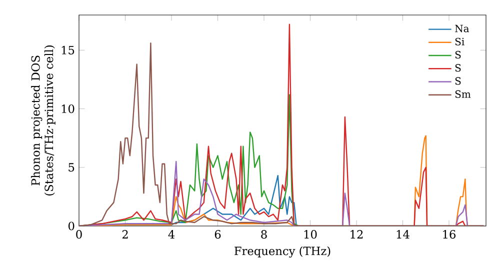  I want to click on x-tick-label: 4, so click(171, 234).